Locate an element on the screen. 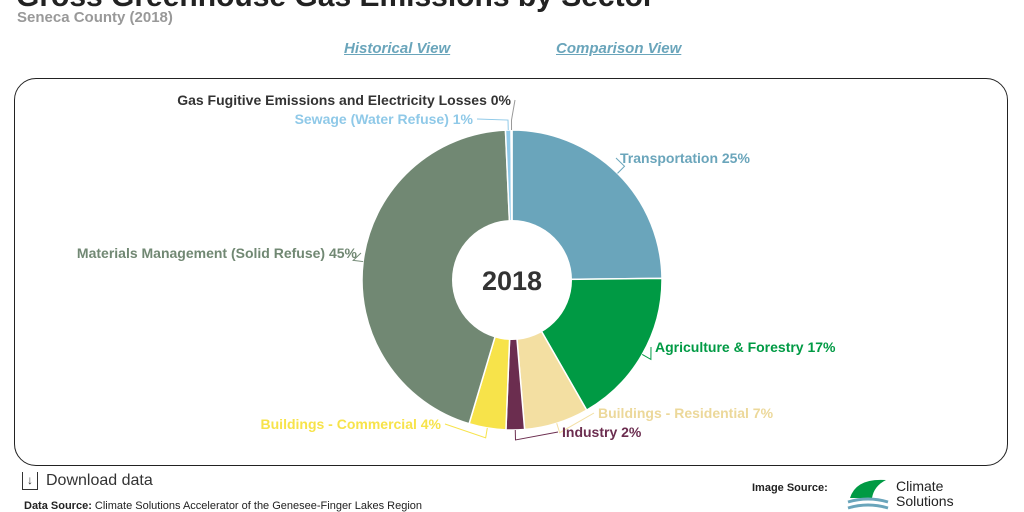 This screenshot has height=512, width=1024. slice-label-2: Buildings - Residential 7% is located at coordinates (686, 413).